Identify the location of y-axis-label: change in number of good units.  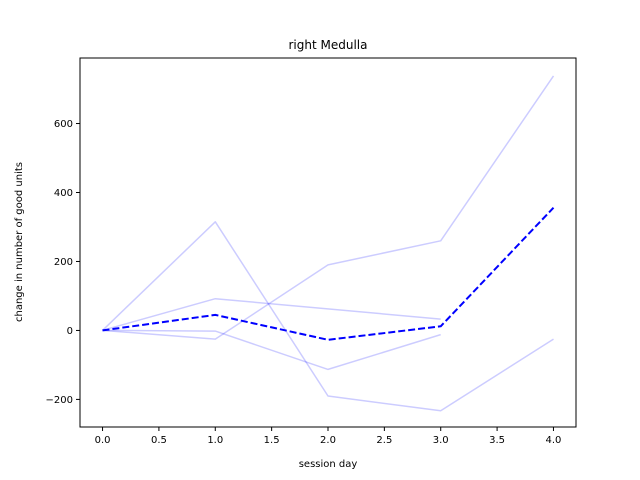
(19, 242).